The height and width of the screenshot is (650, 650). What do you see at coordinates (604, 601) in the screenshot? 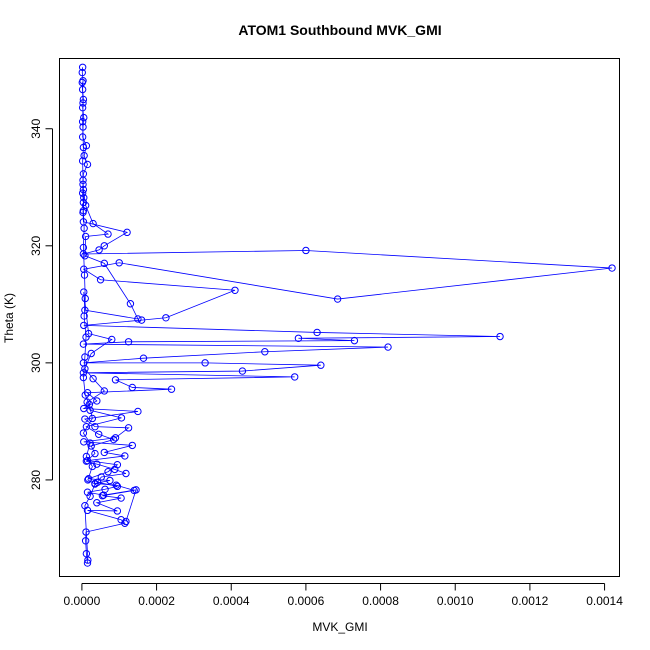
I see `x-tick-label: 0.0014` at bounding box center [604, 601].